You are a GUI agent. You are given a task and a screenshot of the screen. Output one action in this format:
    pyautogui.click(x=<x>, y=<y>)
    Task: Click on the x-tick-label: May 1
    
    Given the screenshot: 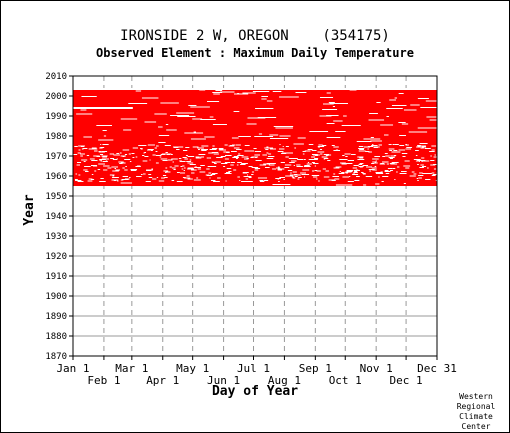 What is the action you would take?
    pyautogui.click(x=192, y=368)
    